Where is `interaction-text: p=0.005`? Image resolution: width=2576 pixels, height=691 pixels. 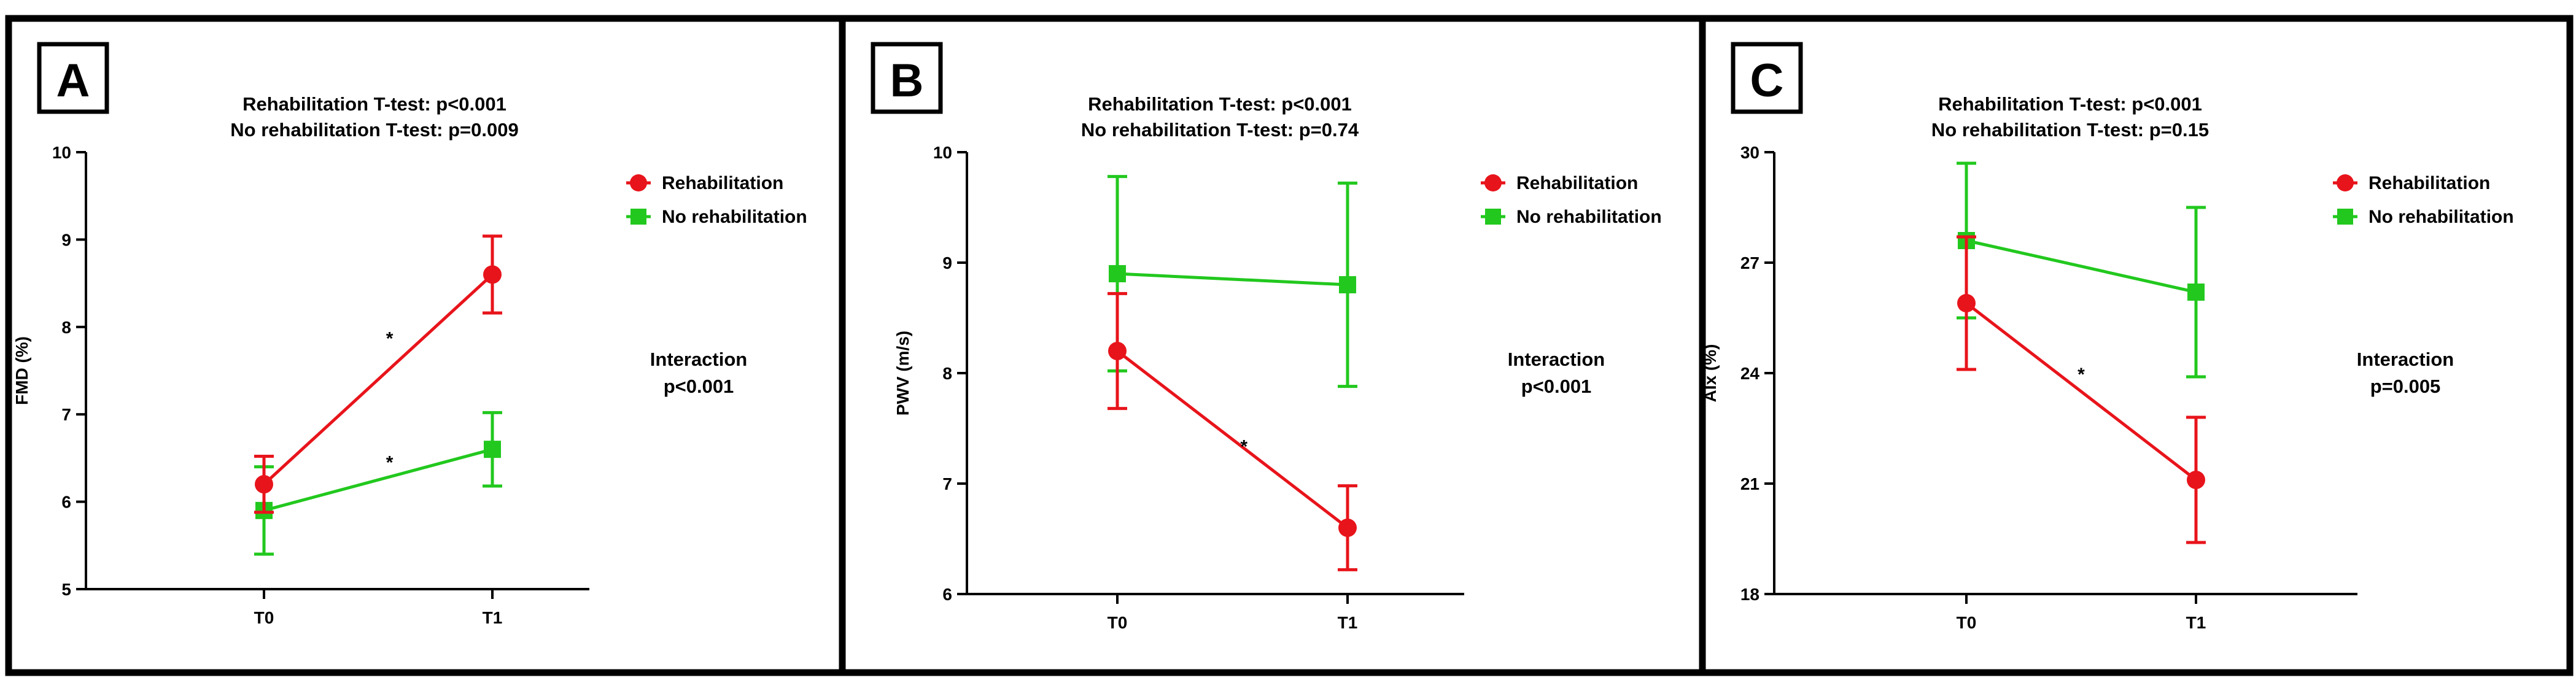 interaction-text: p=0.005 is located at coordinates (2405, 386).